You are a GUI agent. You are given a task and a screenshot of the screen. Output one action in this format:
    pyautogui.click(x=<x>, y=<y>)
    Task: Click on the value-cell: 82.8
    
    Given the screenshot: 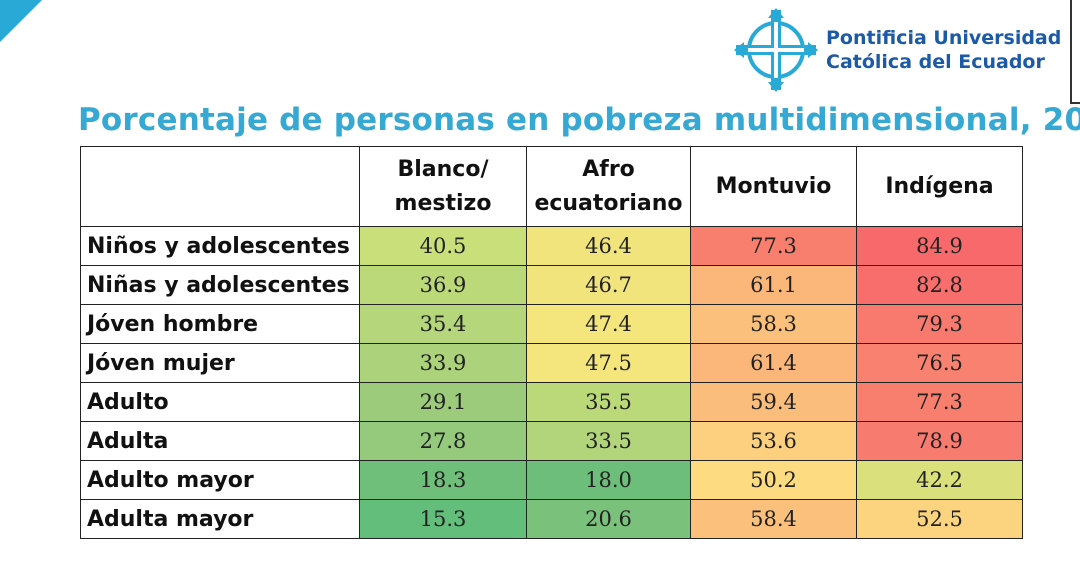 What is the action you would take?
    pyautogui.click(x=939, y=285)
    